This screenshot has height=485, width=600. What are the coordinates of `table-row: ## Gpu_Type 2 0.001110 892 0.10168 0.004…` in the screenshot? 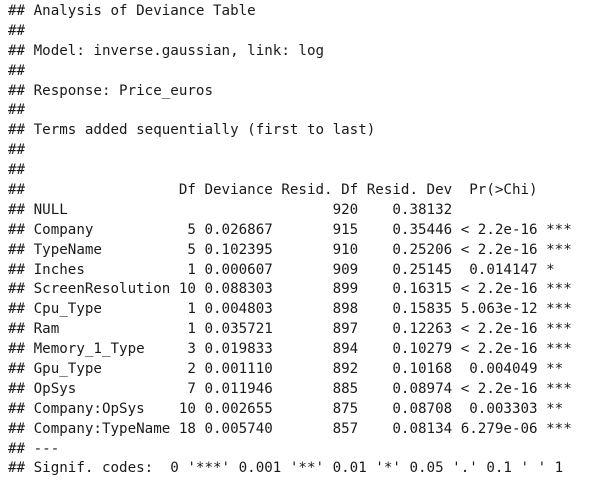 It's located at (286, 369).